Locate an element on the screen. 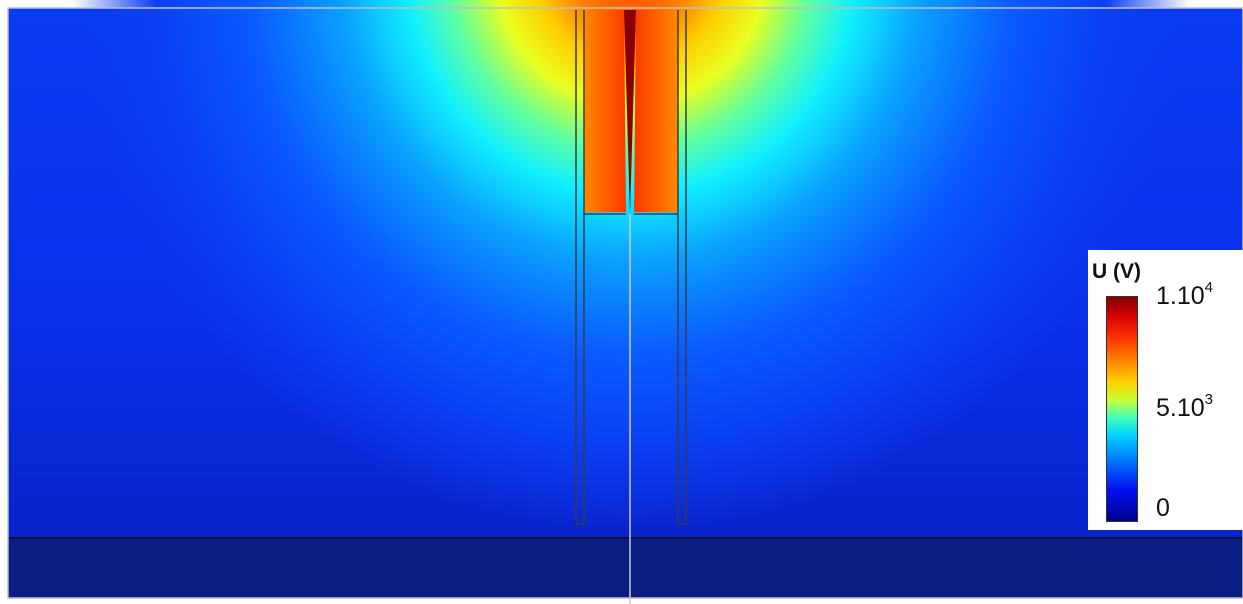  left-electrode-region is located at coordinates (605, 111).